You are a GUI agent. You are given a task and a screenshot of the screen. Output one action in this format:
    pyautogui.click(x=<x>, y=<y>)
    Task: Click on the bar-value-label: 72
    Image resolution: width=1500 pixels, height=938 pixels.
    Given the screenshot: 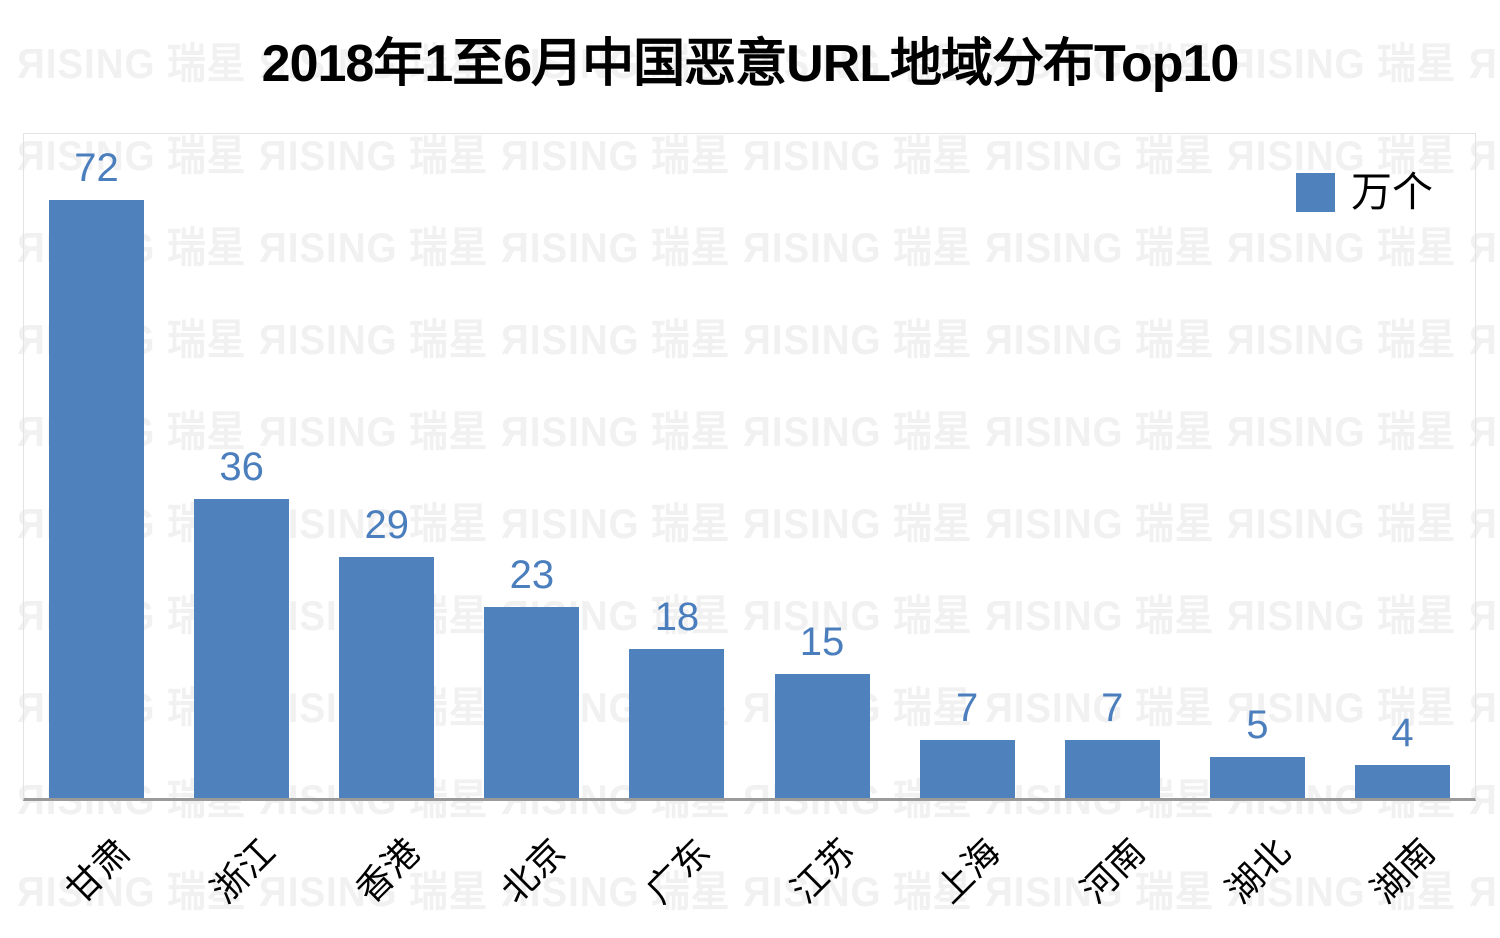 What is the action you would take?
    pyautogui.click(x=96, y=168)
    